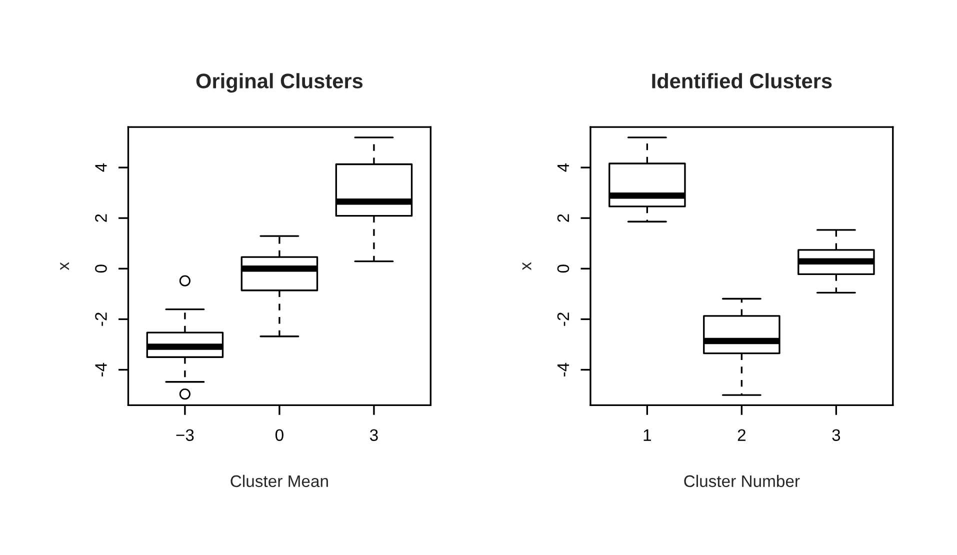 The width and height of the screenshot is (957, 555). I want to click on chart-title: Identified Clusters, so click(742, 80).